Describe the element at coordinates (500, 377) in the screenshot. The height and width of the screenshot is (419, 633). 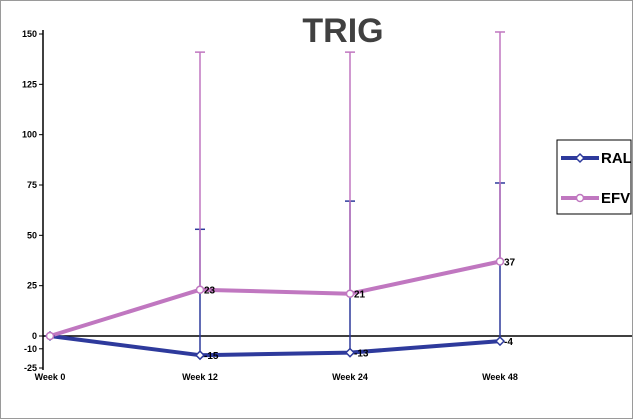
I see `x-tick-label: Week 48` at that location.